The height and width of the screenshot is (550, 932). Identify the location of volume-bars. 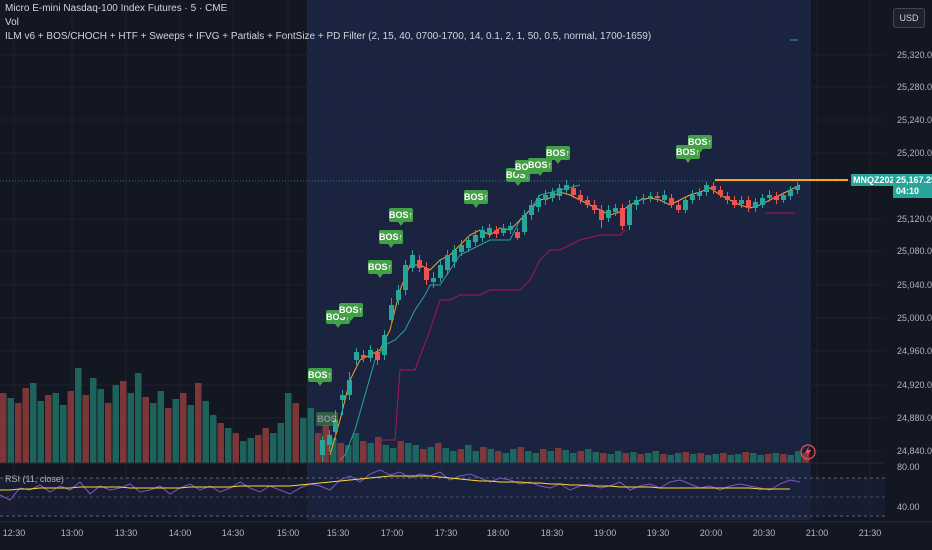
(404, 415).